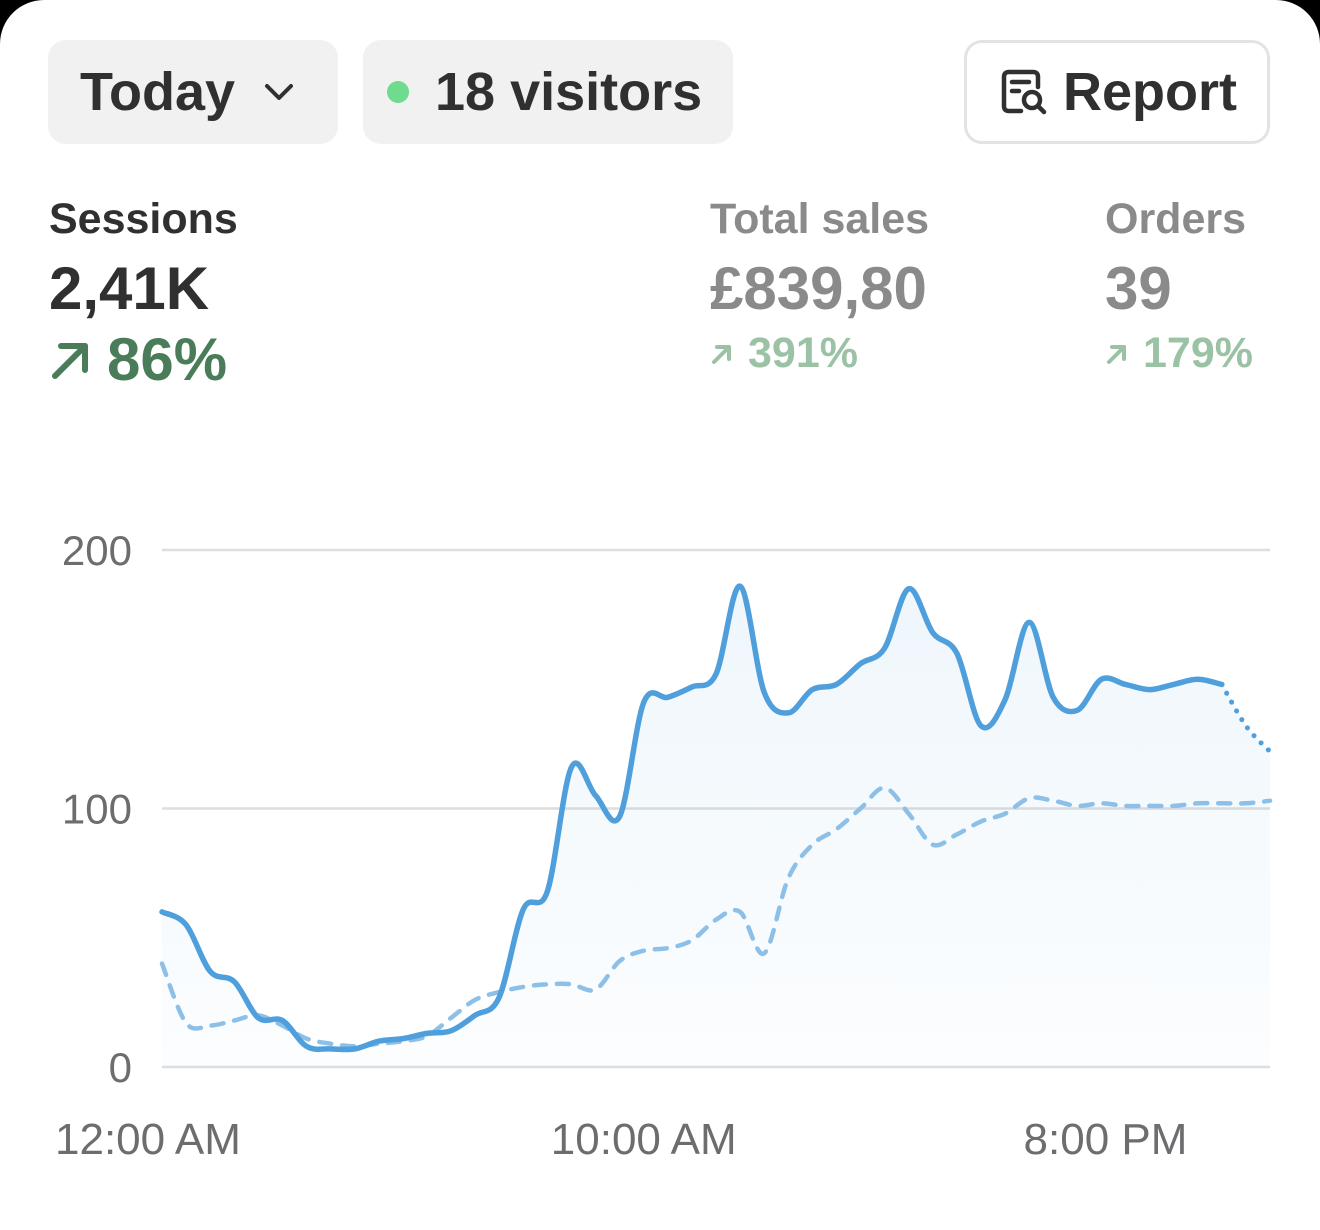 This screenshot has height=1230, width=1320. What do you see at coordinates (148, 1139) in the screenshot?
I see `x-tick-label: 12:00 AM` at bounding box center [148, 1139].